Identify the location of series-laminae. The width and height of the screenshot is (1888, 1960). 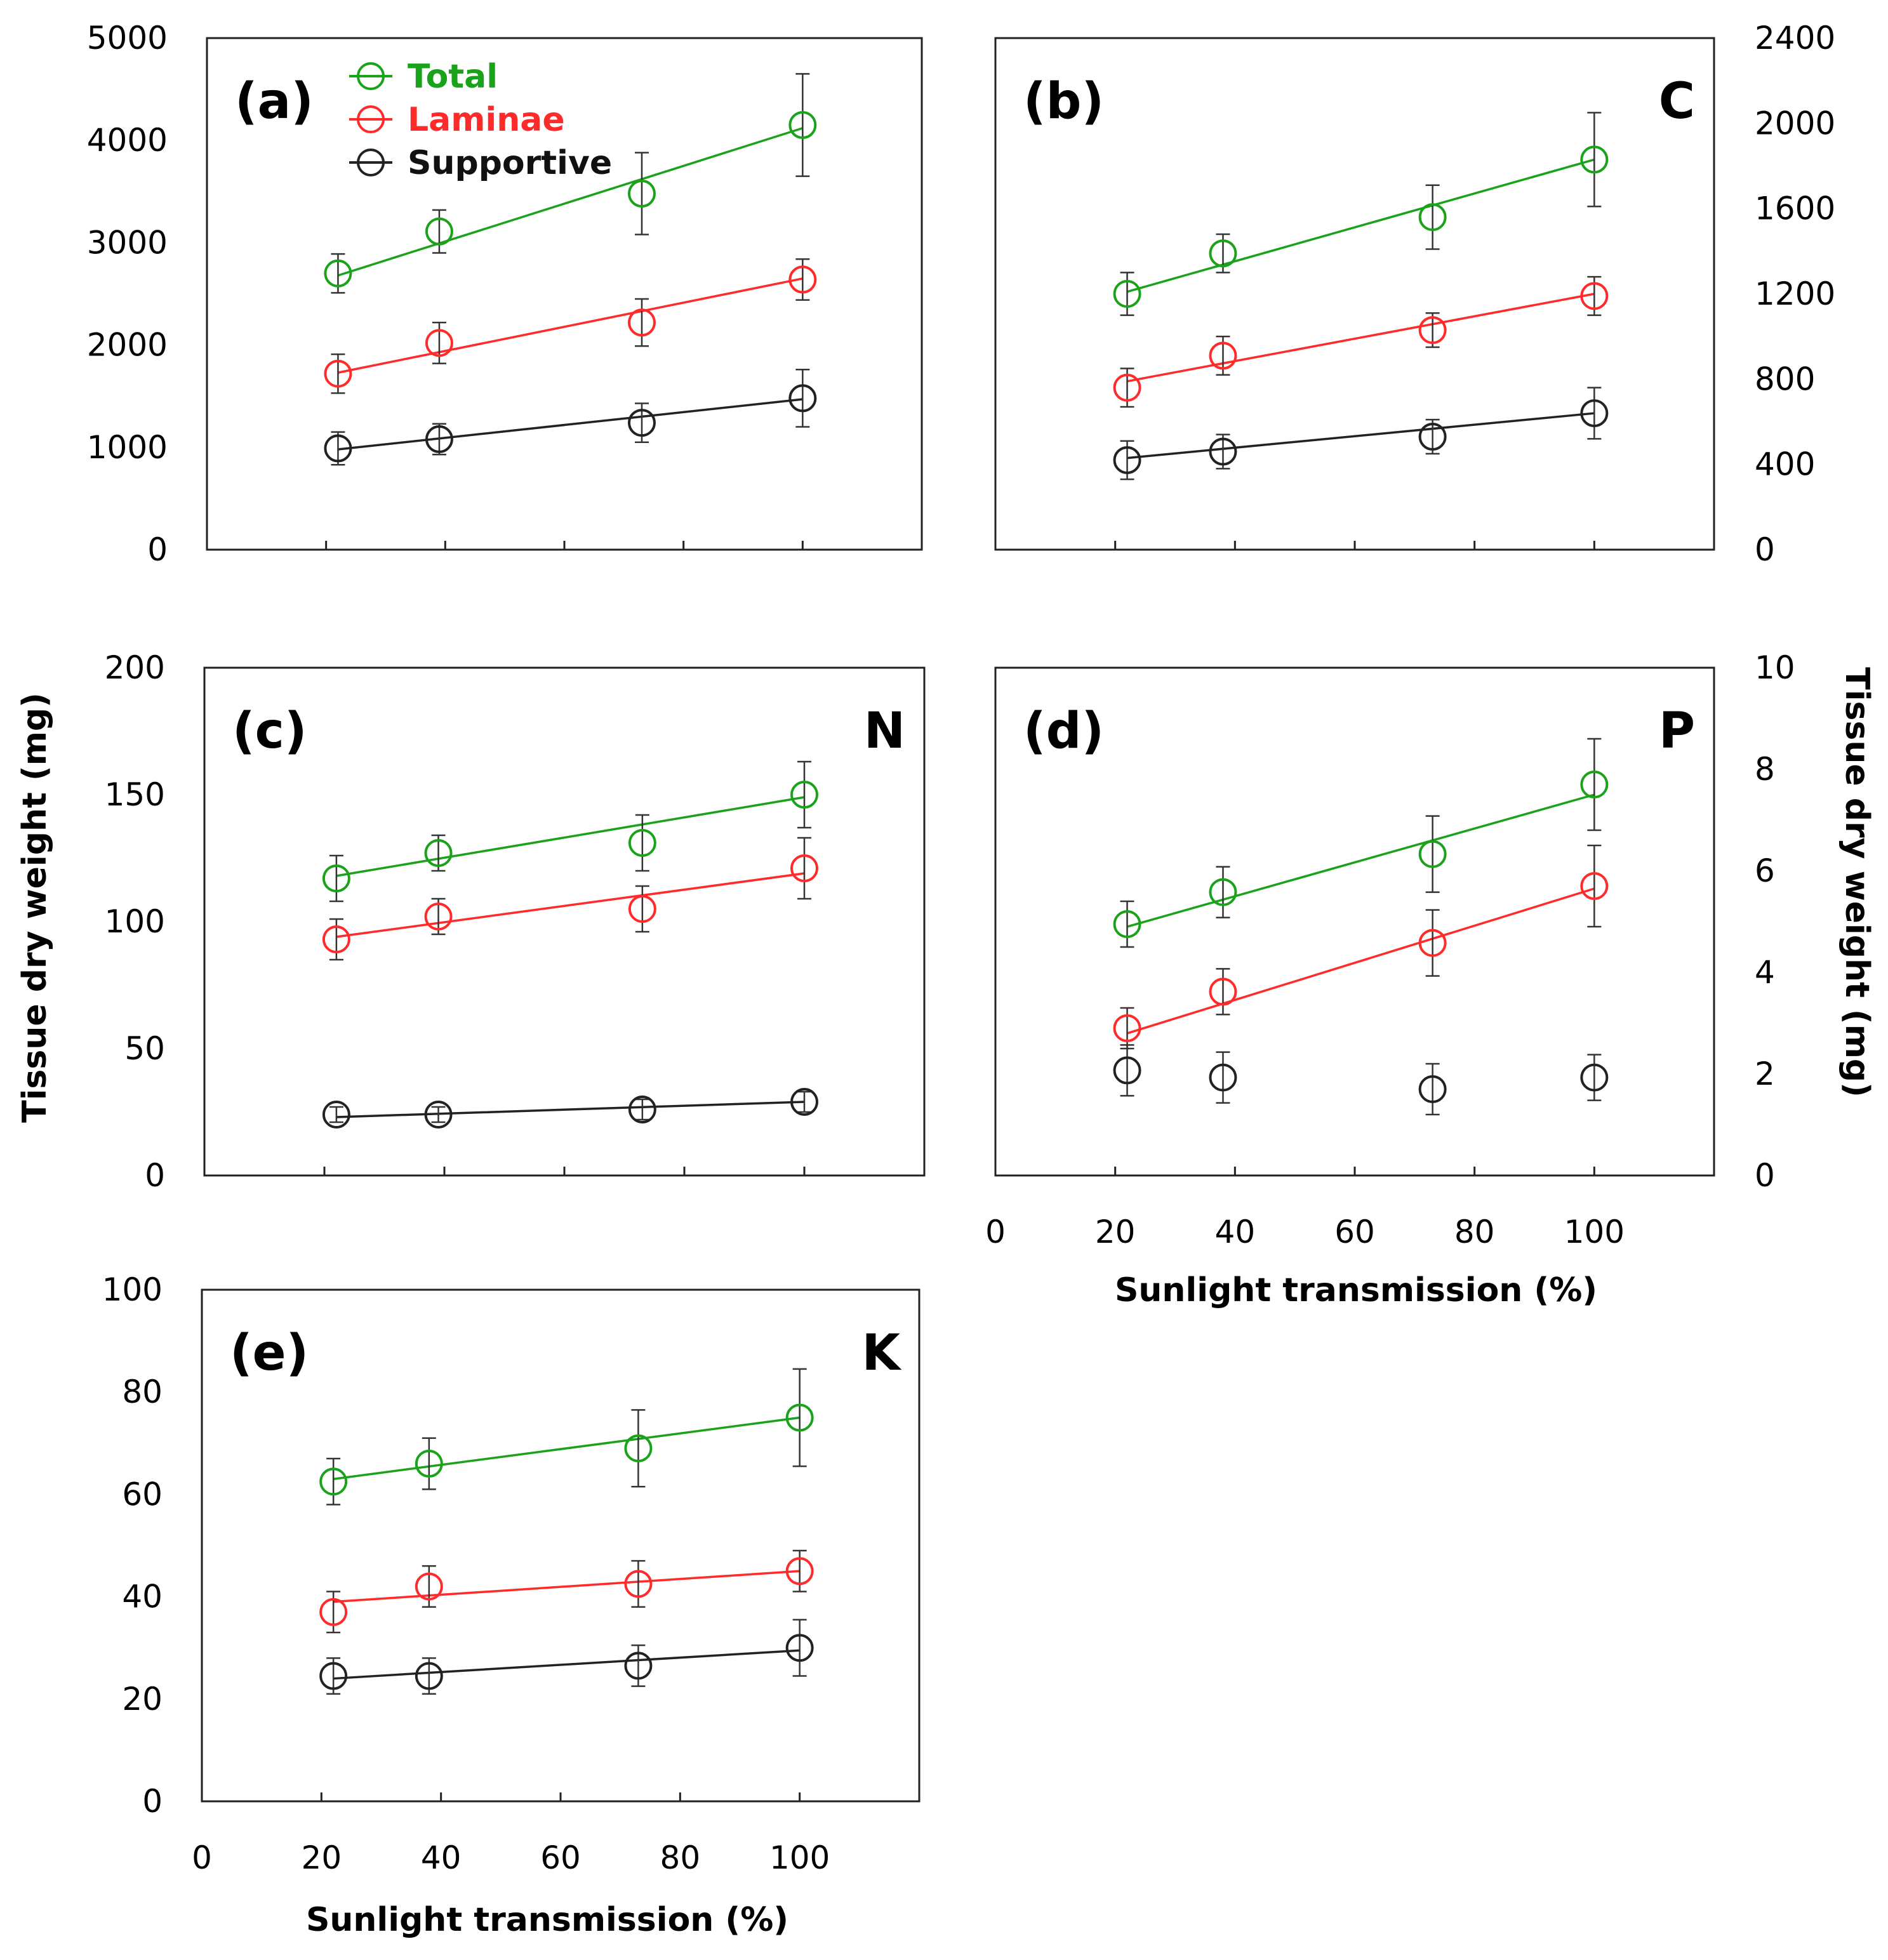
(570, 326).